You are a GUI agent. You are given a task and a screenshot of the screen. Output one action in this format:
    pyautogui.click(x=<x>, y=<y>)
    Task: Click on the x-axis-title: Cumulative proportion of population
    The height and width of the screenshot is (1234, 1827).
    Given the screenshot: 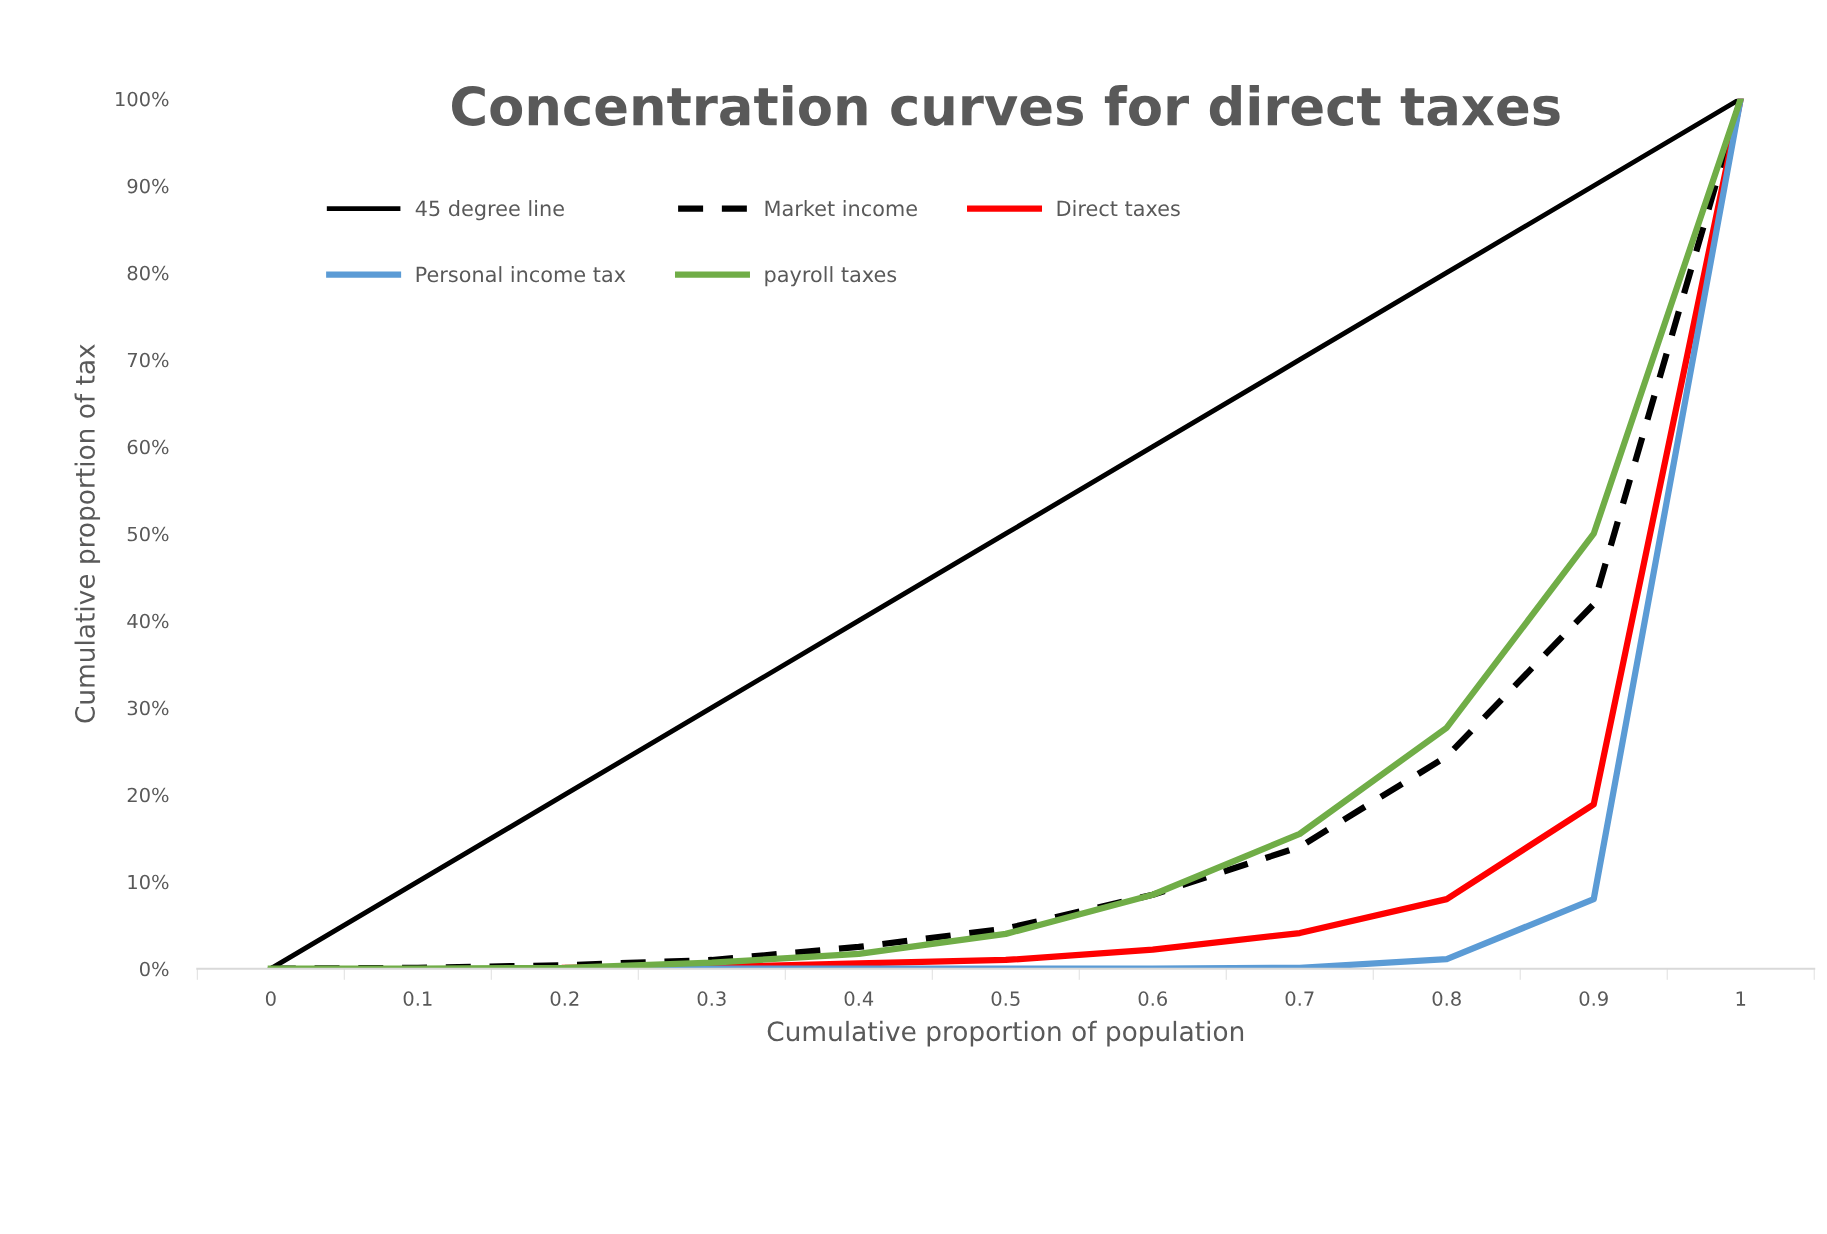 What is the action you would take?
    pyautogui.click(x=1005, y=1033)
    